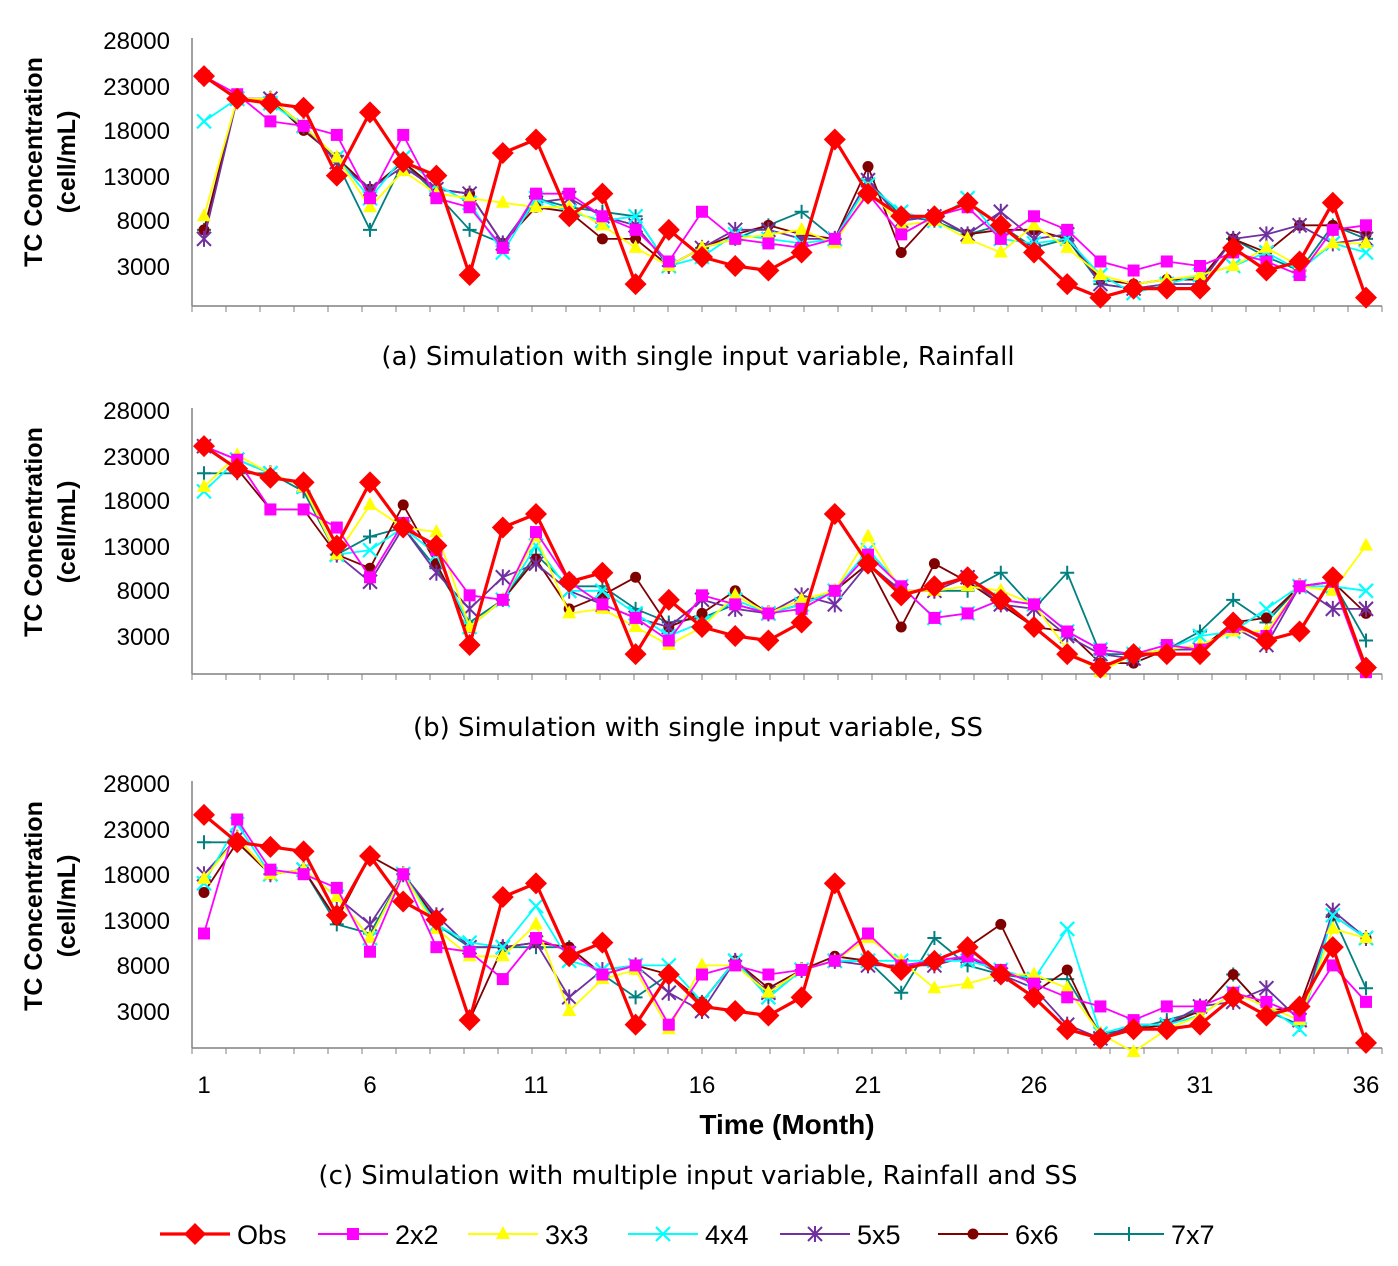  I want to click on x-tick-label: 6, so click(369, 1085).